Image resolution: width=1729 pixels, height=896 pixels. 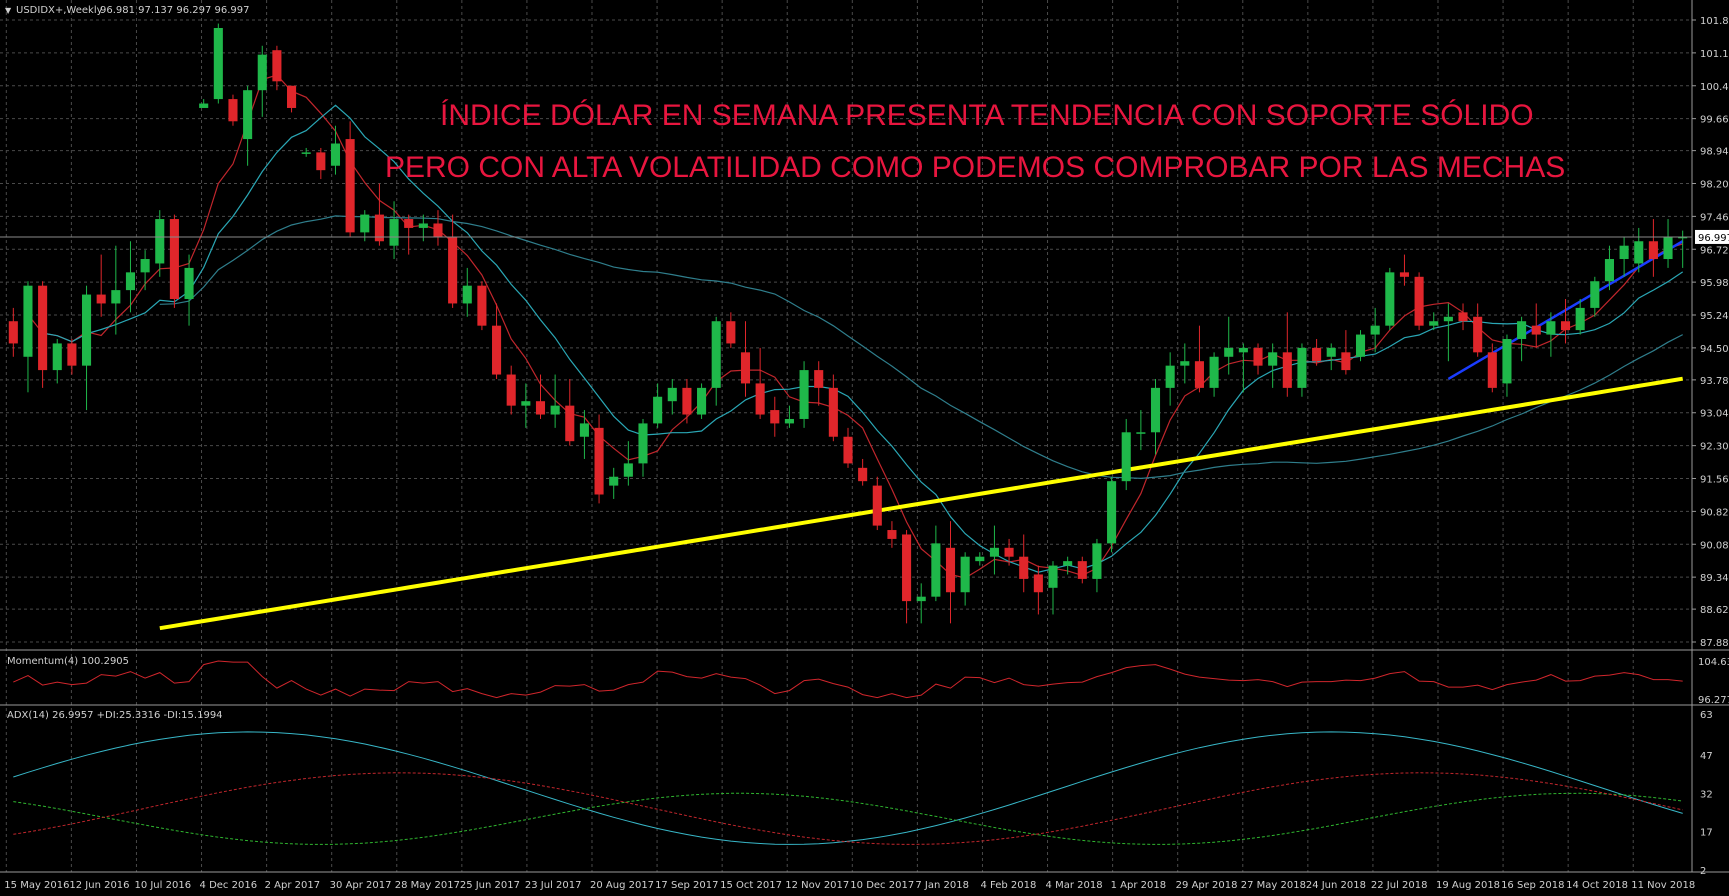 What do you see at coordinates (99, 885) in the screenshot?
I see `time-tick-label: 12 Jun 2016` at bounding box center [99, 885].